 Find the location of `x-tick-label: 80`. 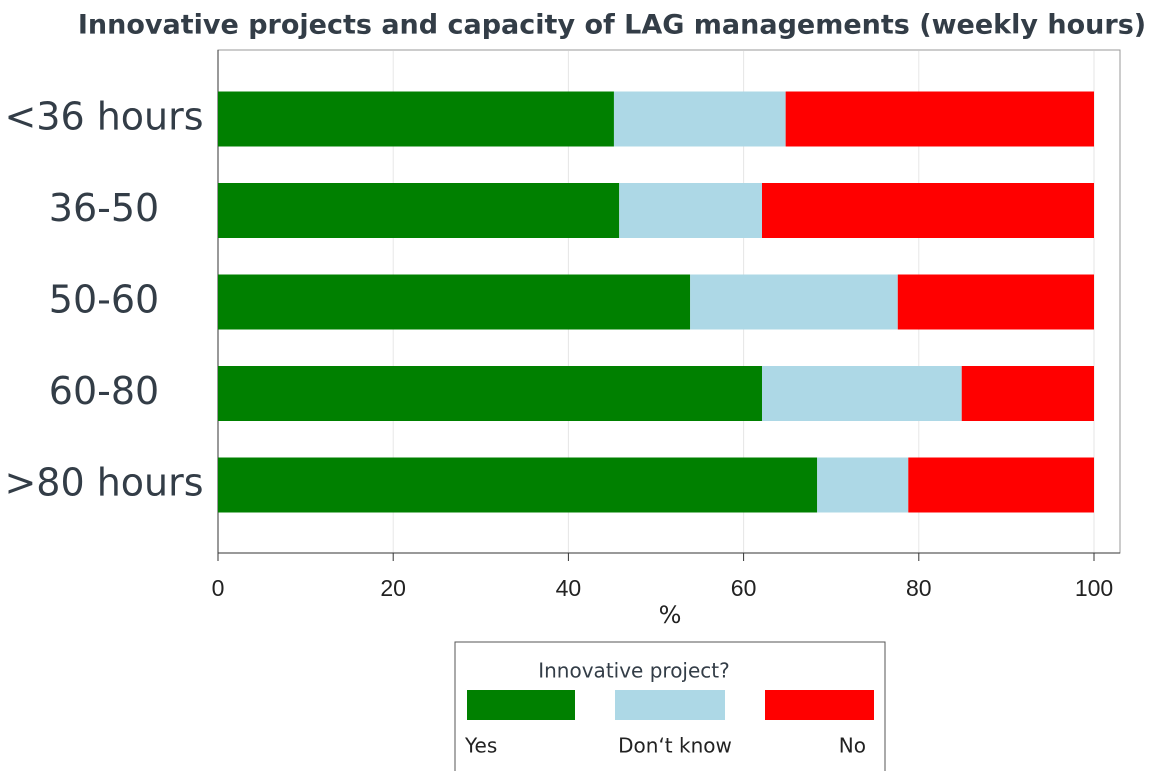

x-tick-label: 80 is located at coordinates (919, 588).